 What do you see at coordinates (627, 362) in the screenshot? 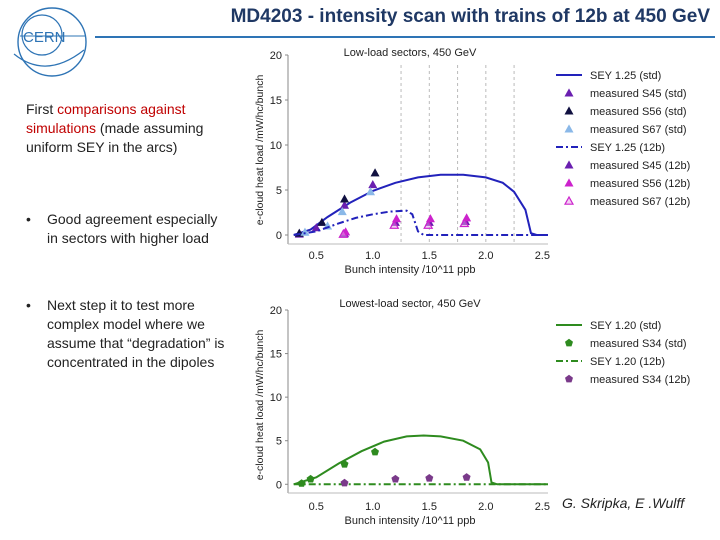
I see `legend-entry: SEY 1.20 (12b)` at bounding box center [627, 362].